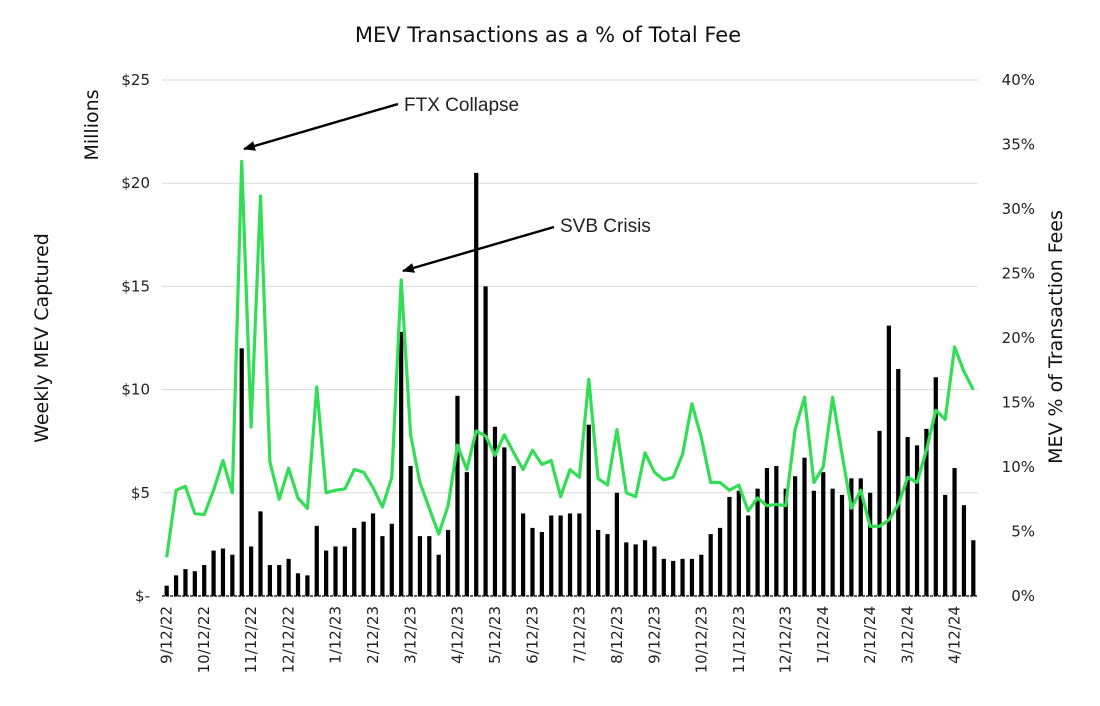 The width and height of the screenshot is (1100, 706). What do you see at coordinates (135, 286) in the screenshot?
I see `left-tick-label: $15` at bounding box center [135, 286].